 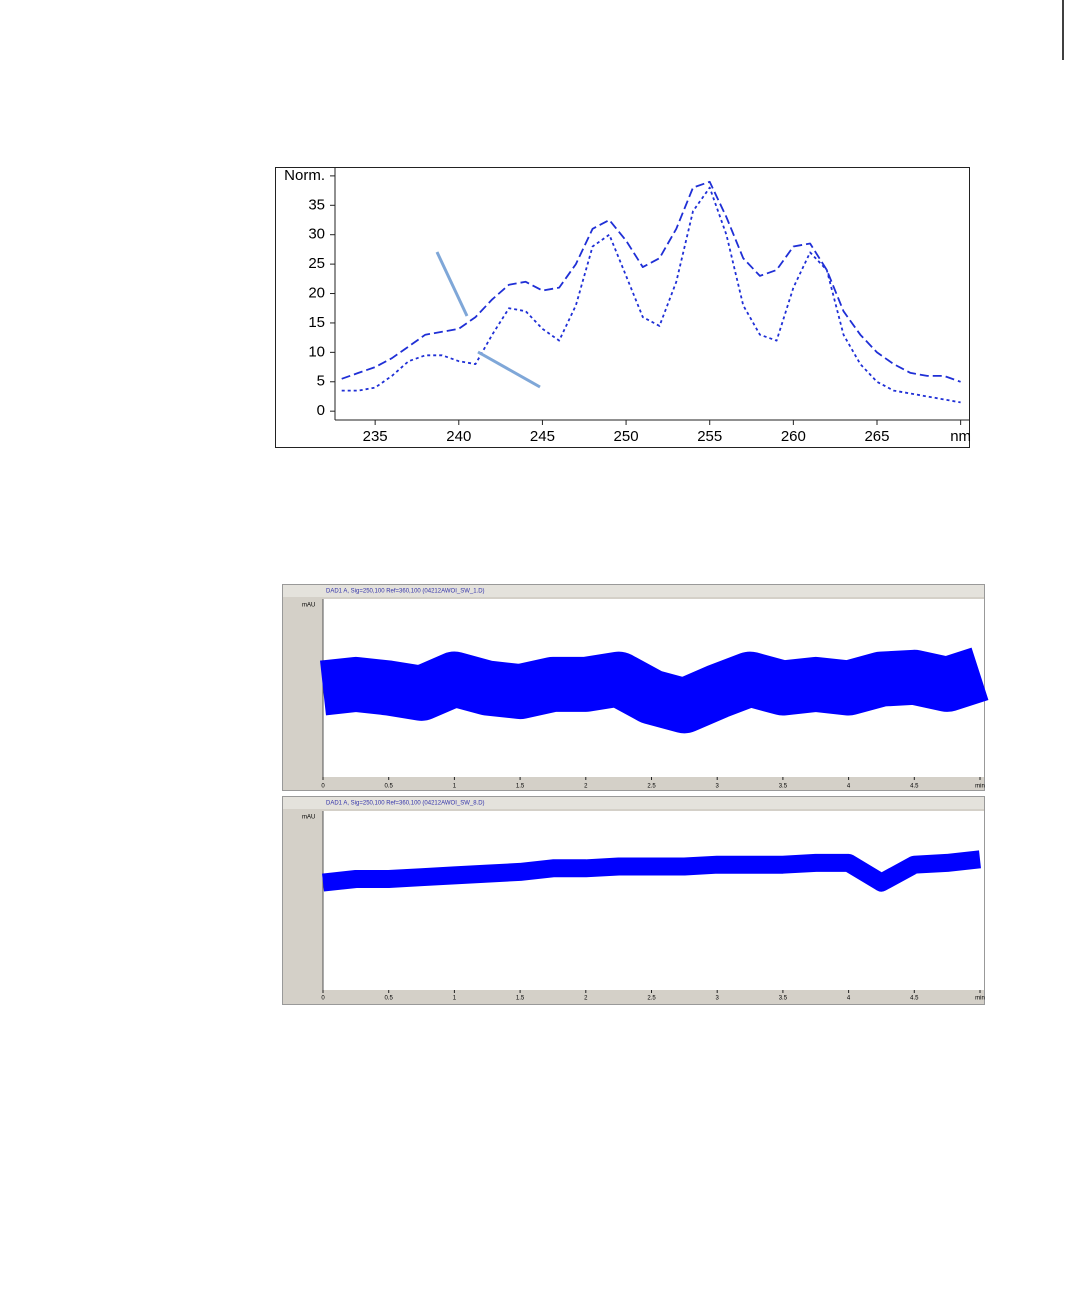 What do you see at coordinates (793, 436) in the screenshot?
I see `x-tick-label: 260` at bounding box center [793, 436].